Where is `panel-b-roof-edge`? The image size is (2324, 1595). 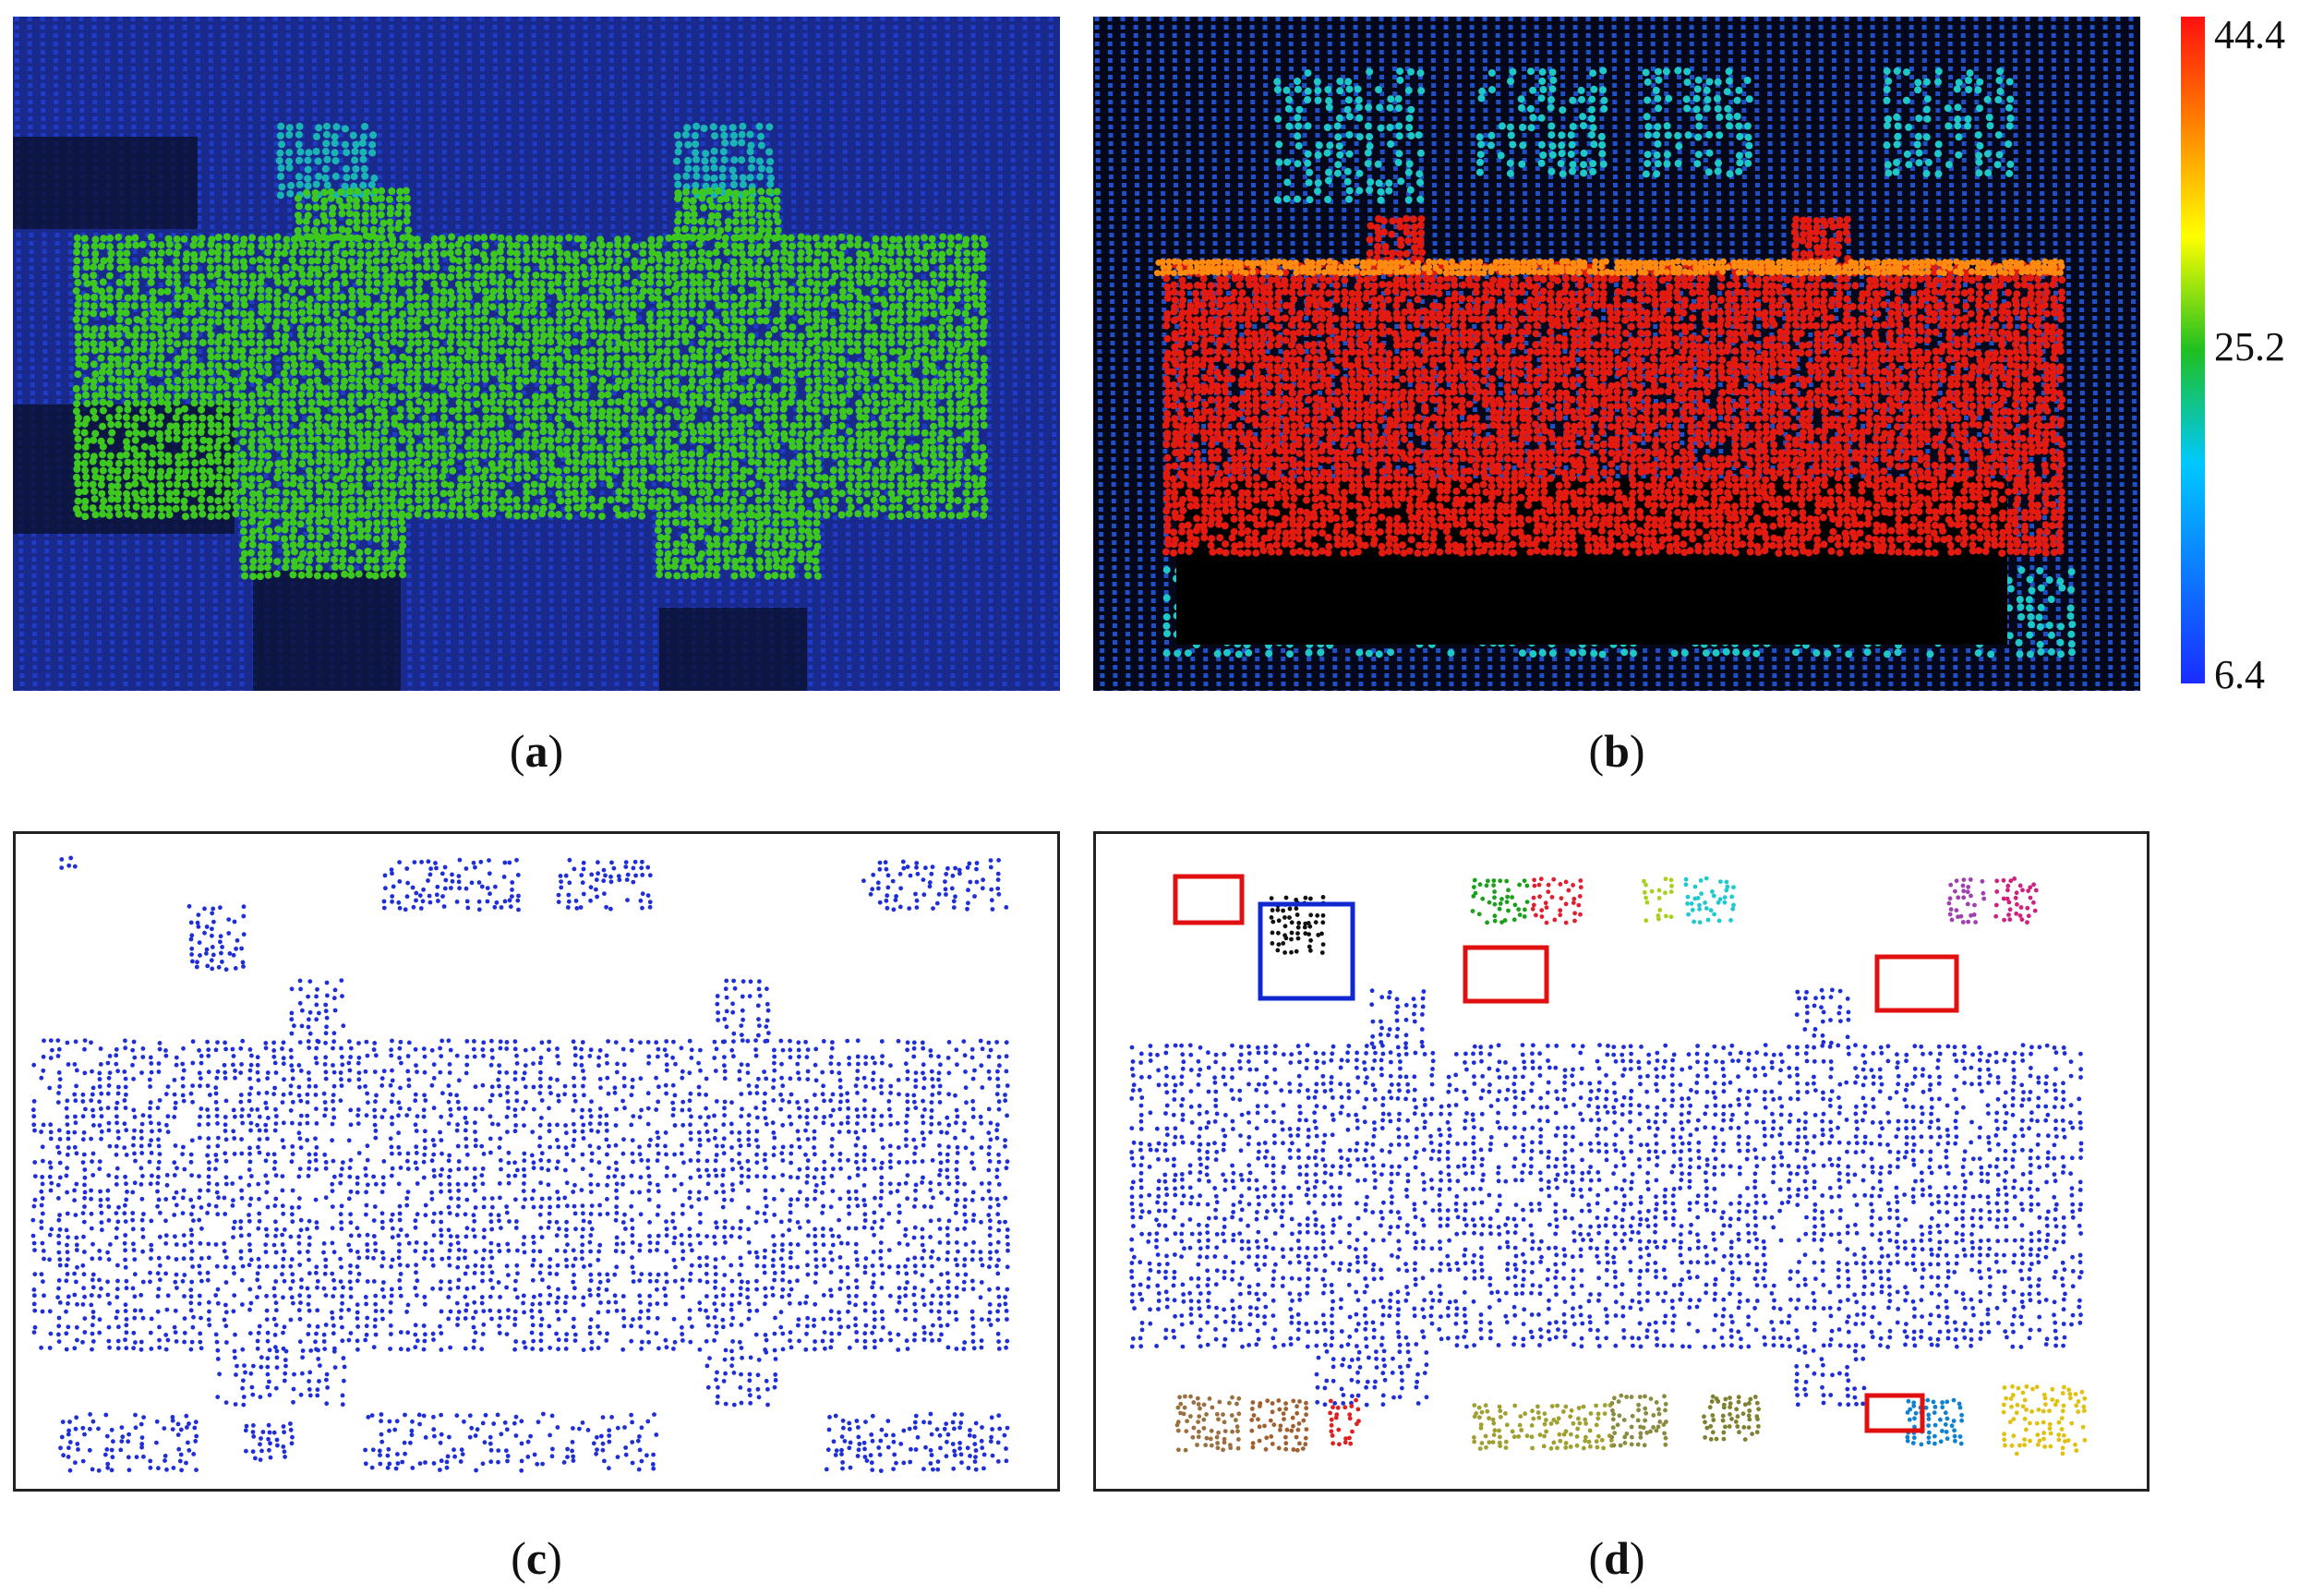 panel-b-roof-edge is located at coordinates (1609, 267).